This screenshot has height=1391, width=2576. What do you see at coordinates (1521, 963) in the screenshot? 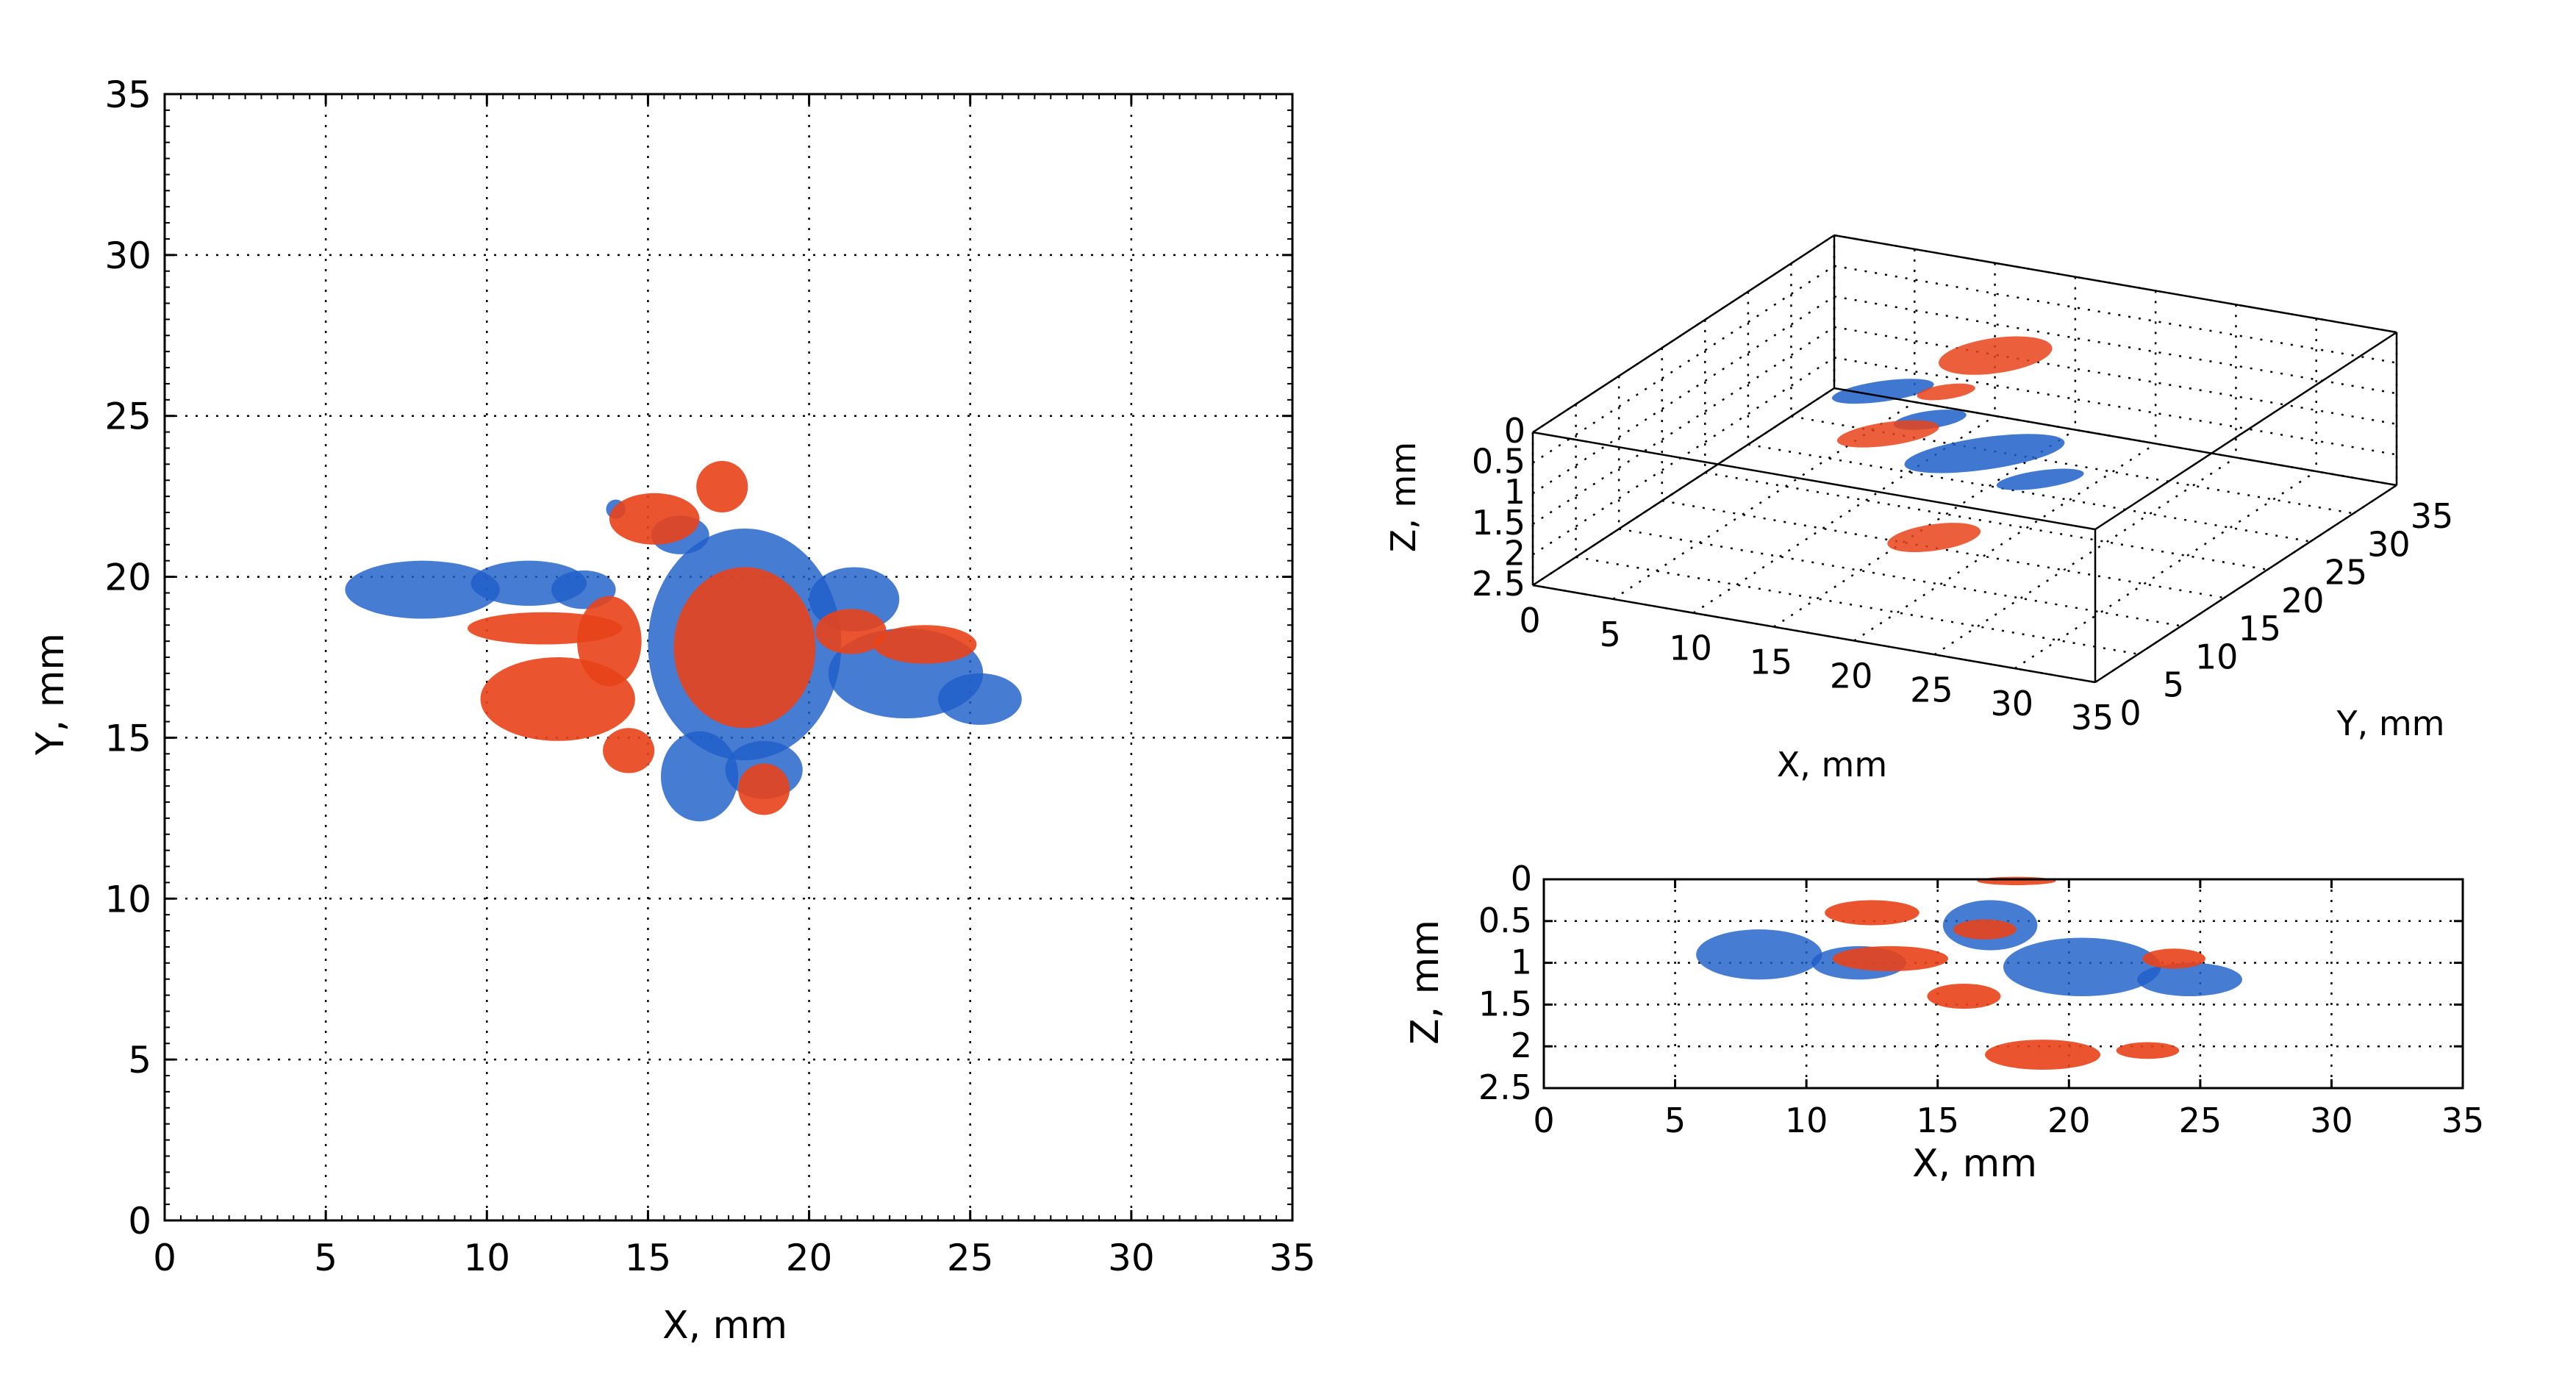
I see `xz-z-tick-label: 1` at bounding box center [1521, 963].